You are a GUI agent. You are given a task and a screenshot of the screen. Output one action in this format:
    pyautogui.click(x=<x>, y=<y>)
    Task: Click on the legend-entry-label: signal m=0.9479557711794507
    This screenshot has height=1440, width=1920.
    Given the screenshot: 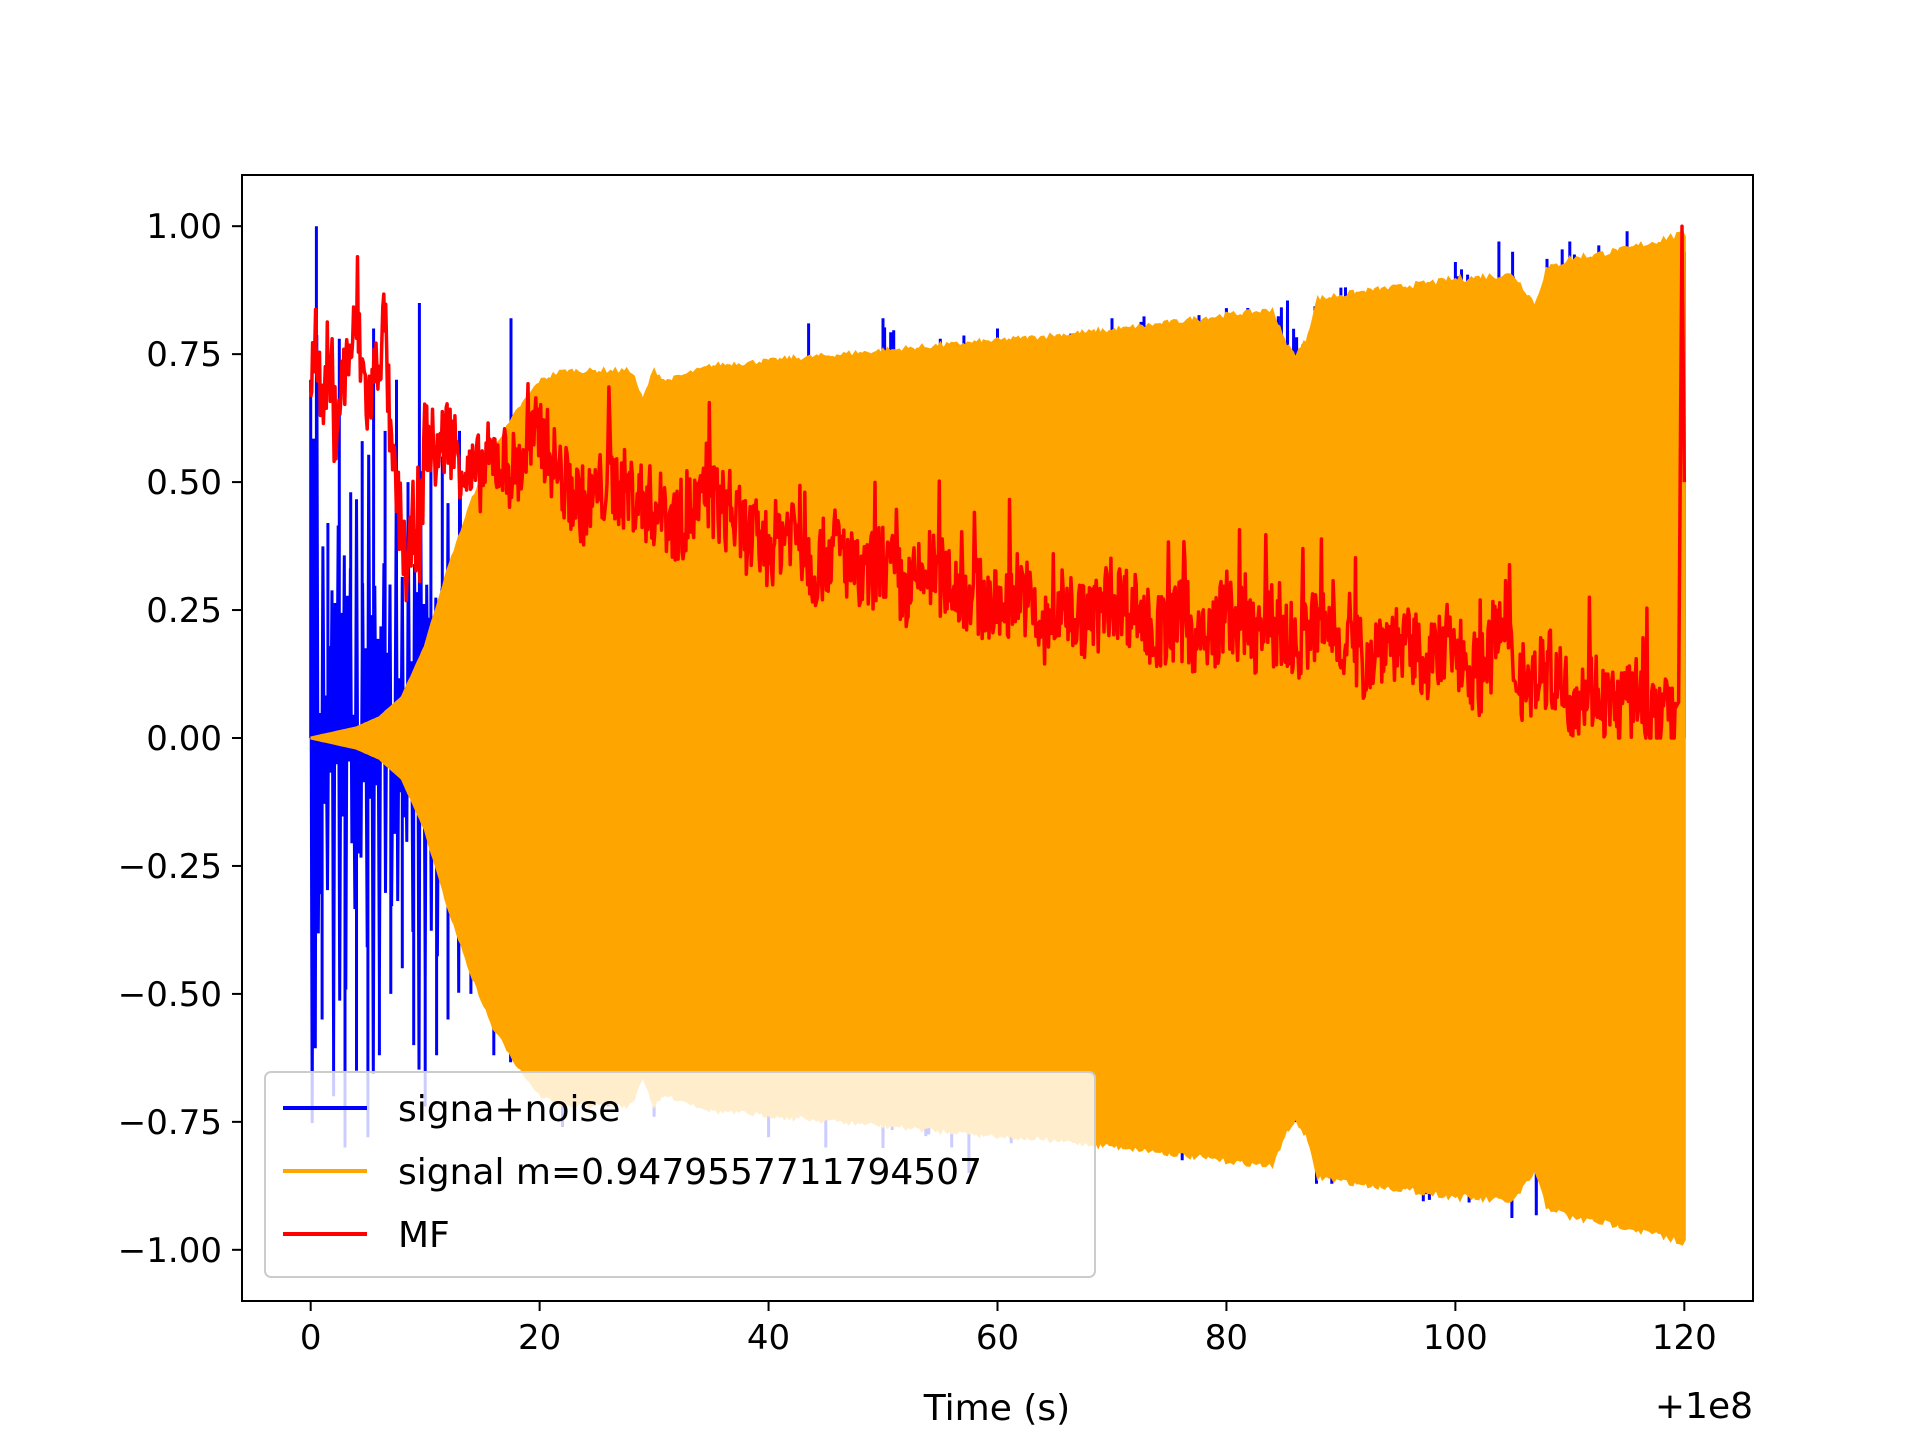 What is the action you would take?
    pyautogui.click(x=690, y=1172)
    